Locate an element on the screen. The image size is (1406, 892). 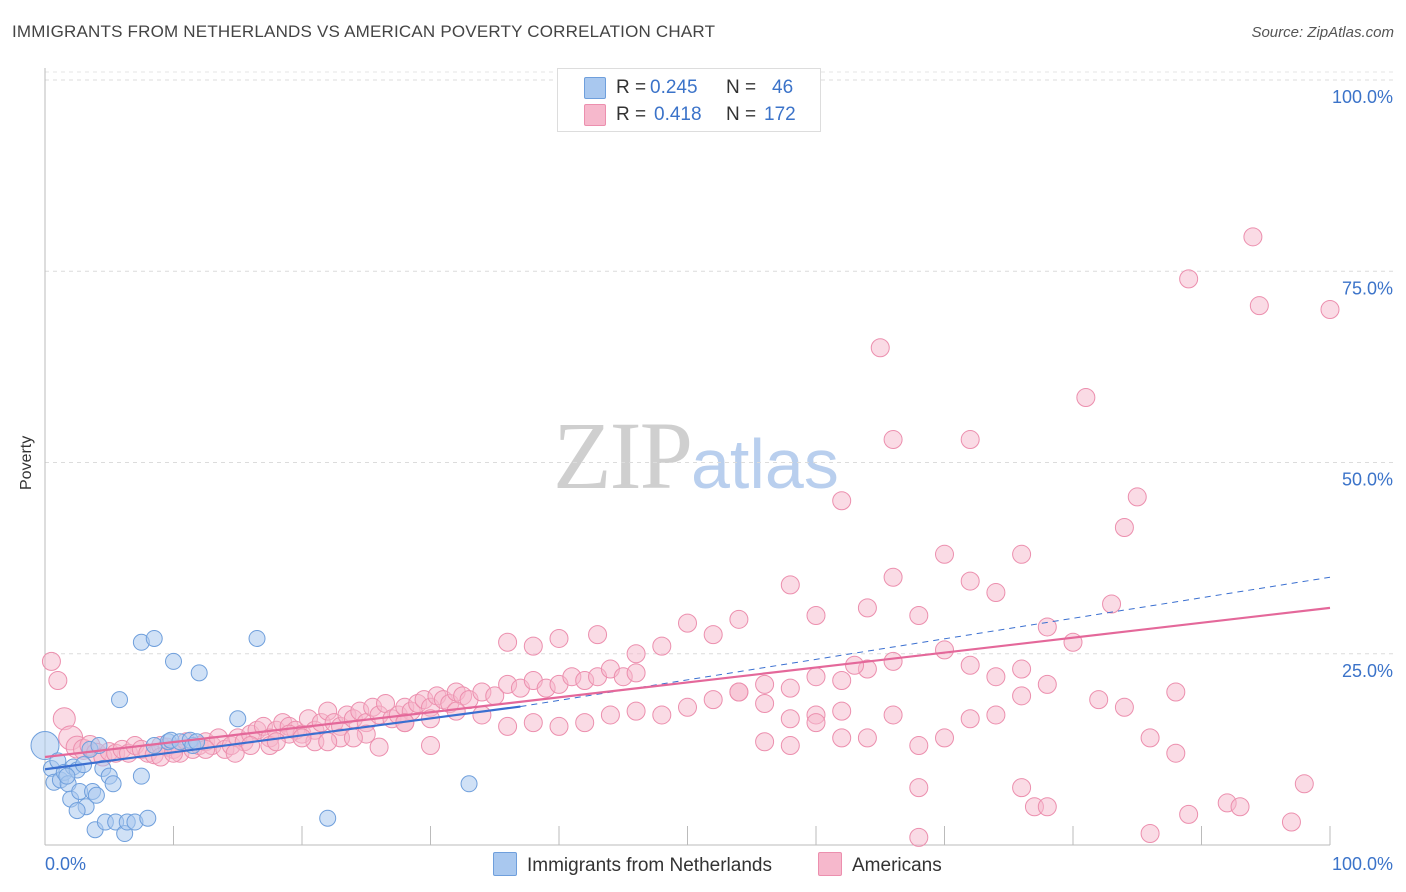
bottom-legend-swatch-americans is located at coordinates (830, 864).